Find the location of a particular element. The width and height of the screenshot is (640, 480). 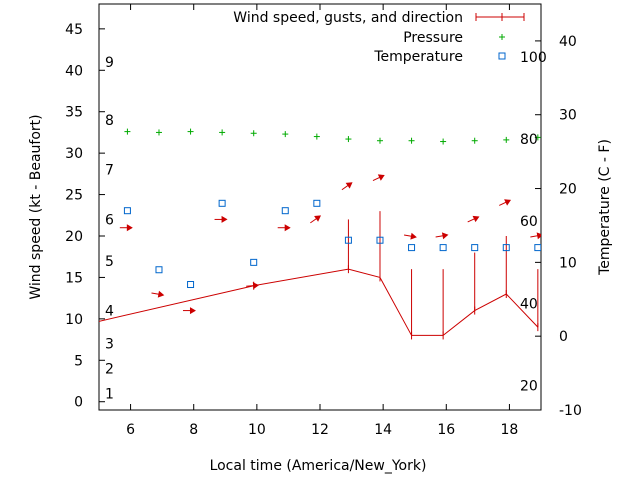

beaufort-label: 3 is located at coordinates (109, 345).